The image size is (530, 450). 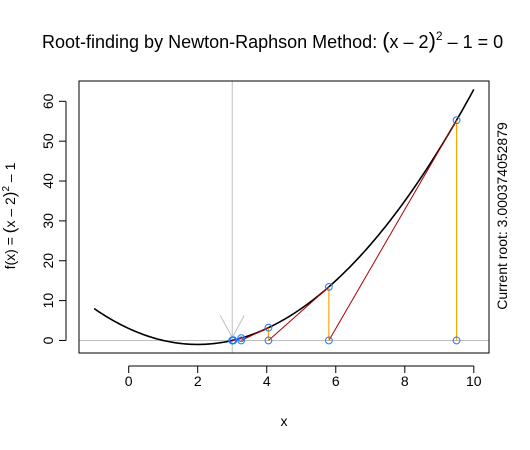 I want to click on y-axis-title-power: 2, so click(x=6, y=189).